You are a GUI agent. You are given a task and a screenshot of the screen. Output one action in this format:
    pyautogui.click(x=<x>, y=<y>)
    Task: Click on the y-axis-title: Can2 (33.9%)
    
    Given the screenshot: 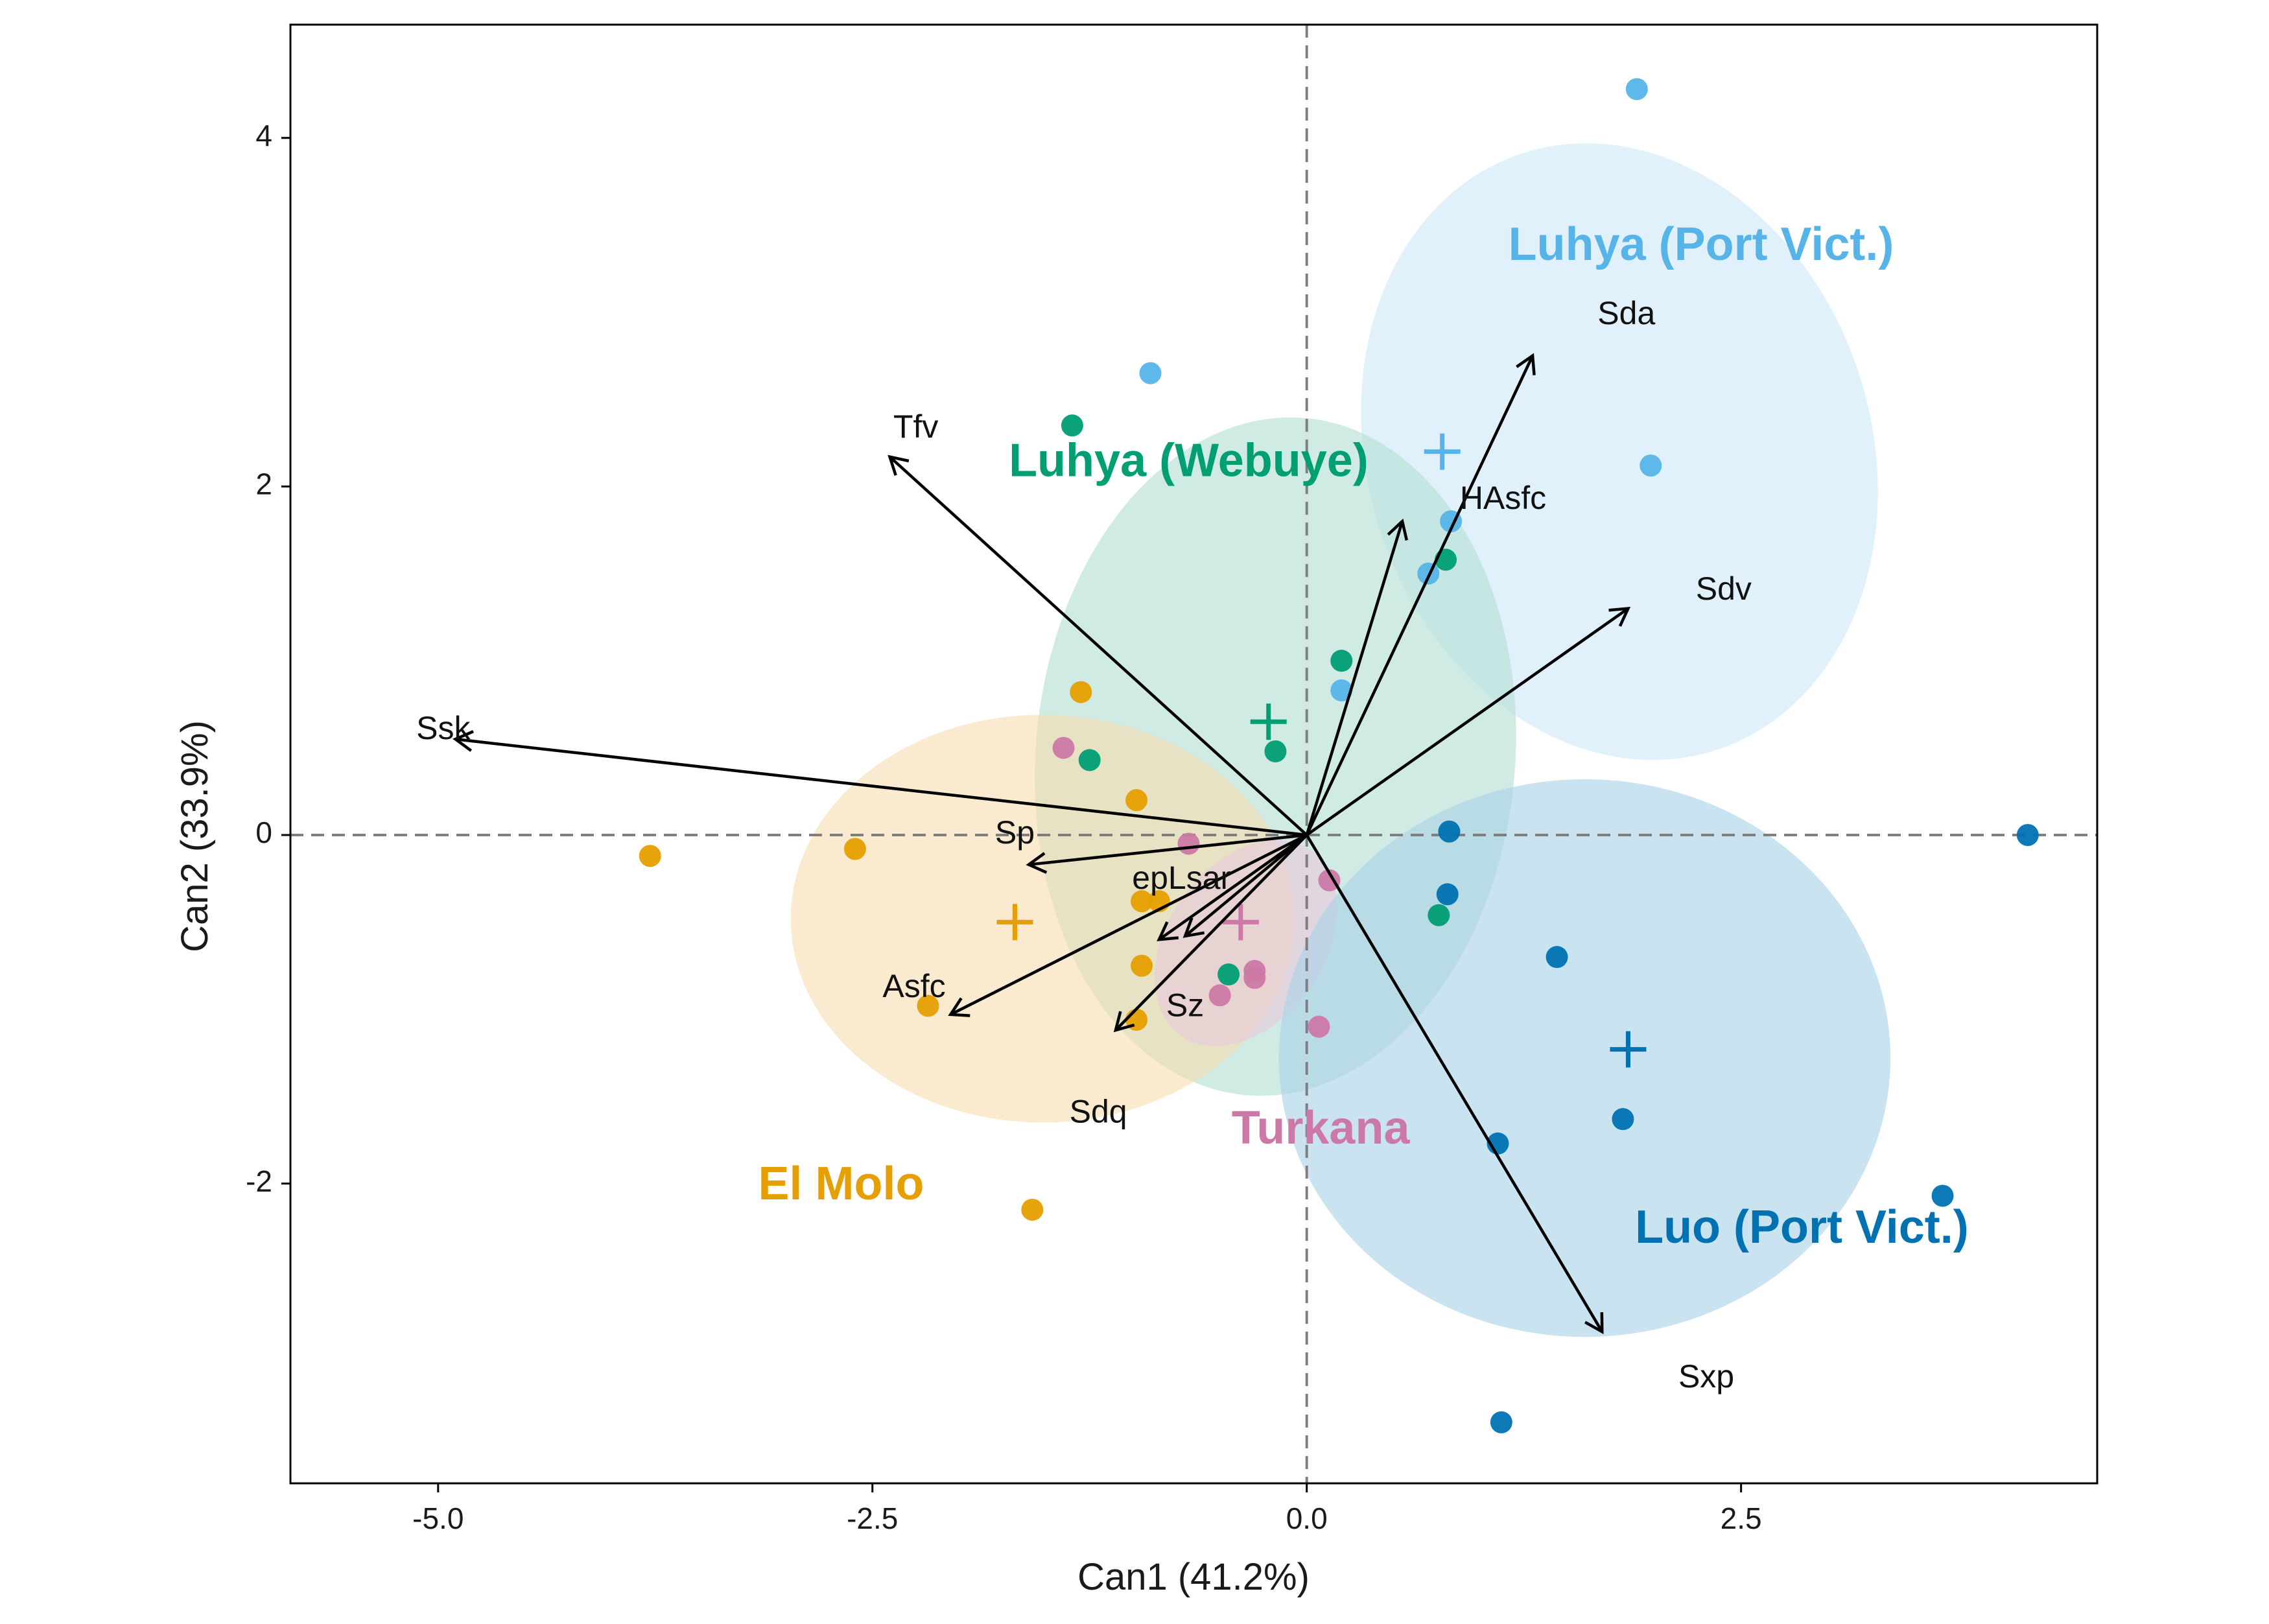 What is the action you would take?
    pyautogui.click(x=195, y=836)
    